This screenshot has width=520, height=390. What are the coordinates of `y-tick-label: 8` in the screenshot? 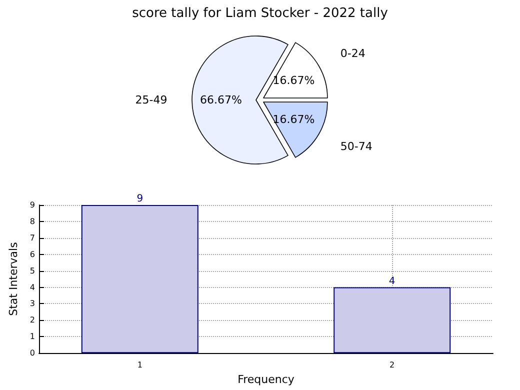 It's located at (32, 221).